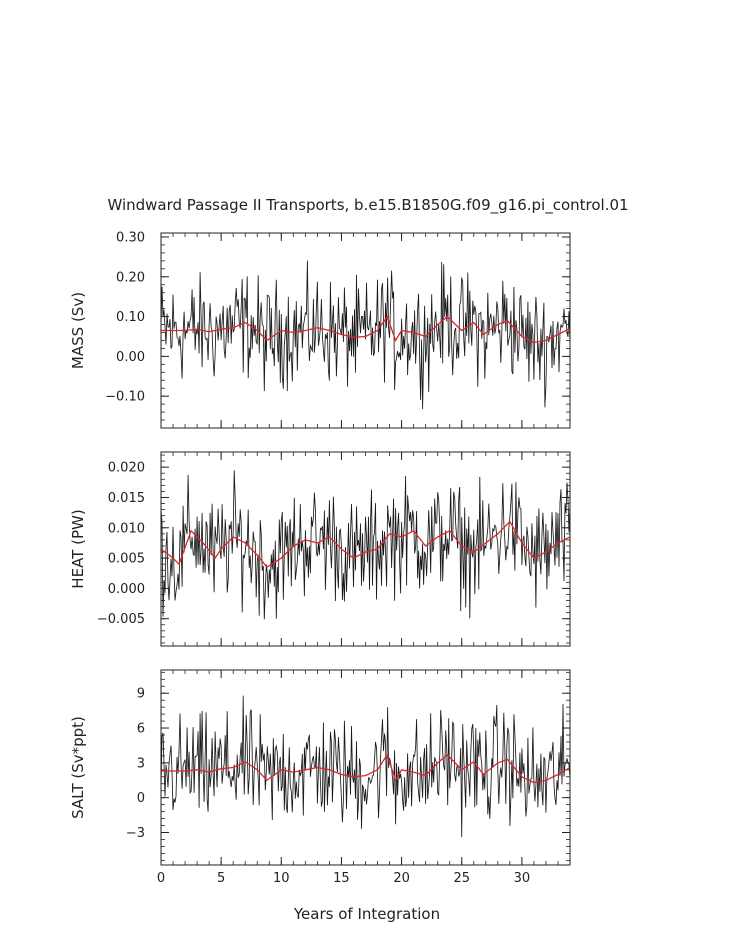  What do you see at coordinates (78, 548) in the screenshot?
I see `y-axis-label: HEAT (PW)` at bounding box center [78, 548].